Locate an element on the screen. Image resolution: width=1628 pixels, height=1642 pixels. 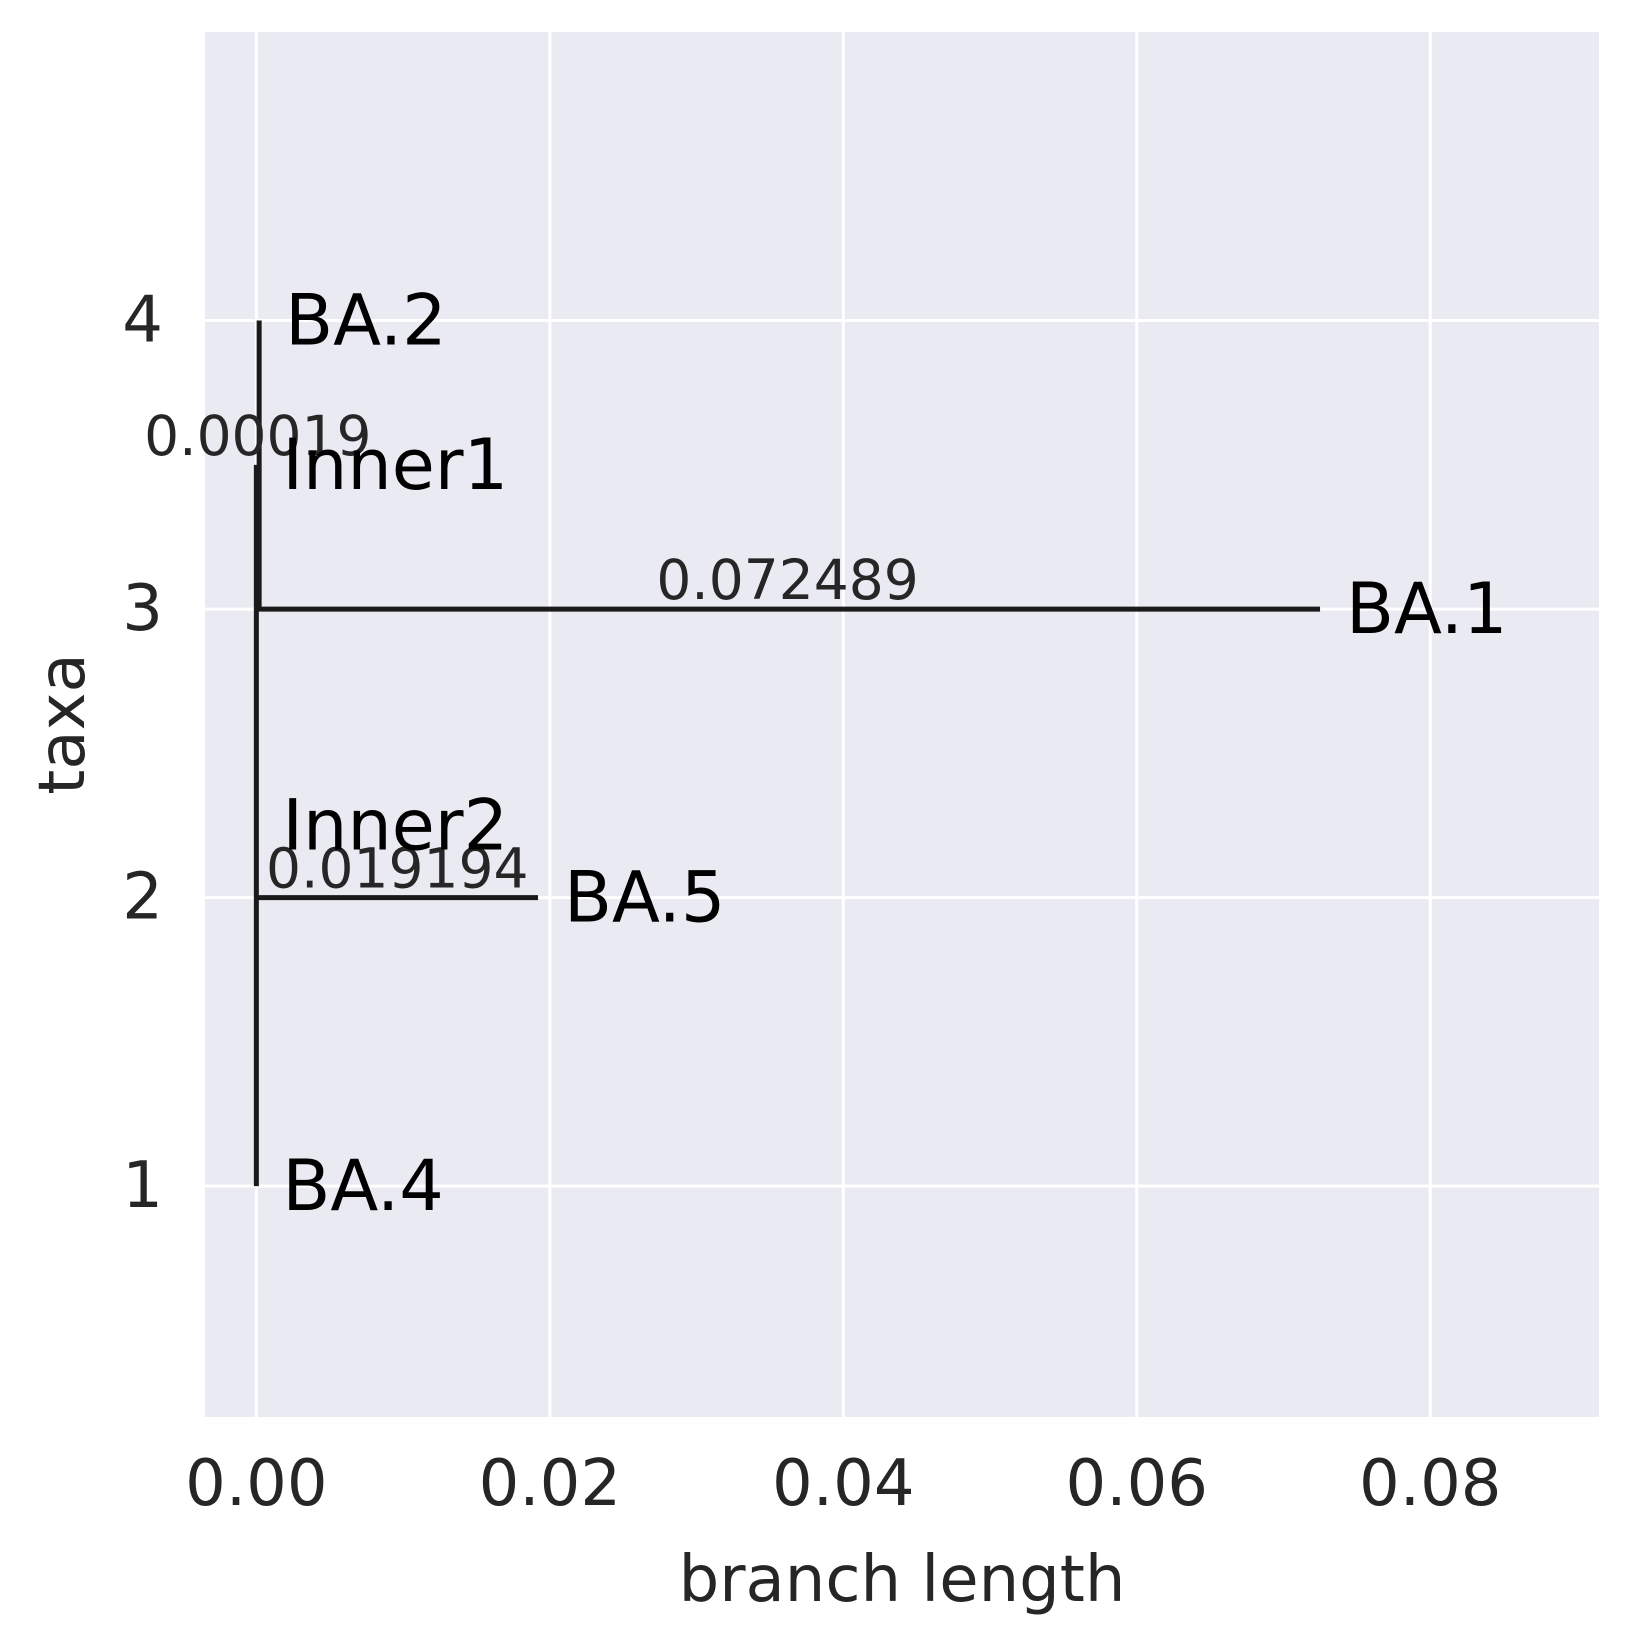
x-axis-ticks: 0.00 0.02 0.04 0.06 0.08 is located at coordinates (843, 1484).